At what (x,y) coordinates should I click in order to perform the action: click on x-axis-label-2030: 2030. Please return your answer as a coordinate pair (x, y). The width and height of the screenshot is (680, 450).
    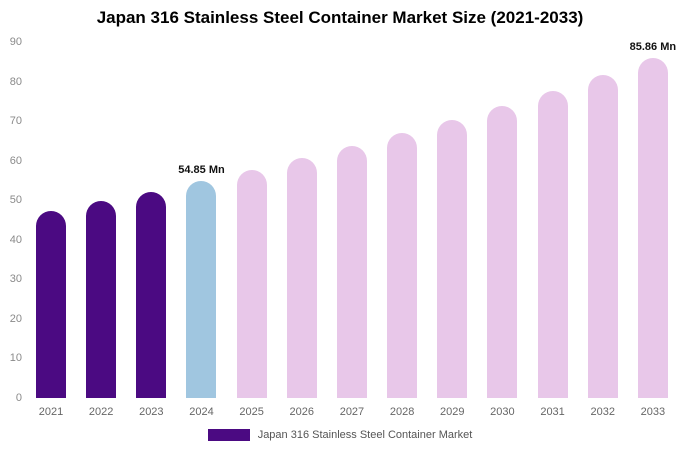
    Looking at the image, I should click on (502, 412).